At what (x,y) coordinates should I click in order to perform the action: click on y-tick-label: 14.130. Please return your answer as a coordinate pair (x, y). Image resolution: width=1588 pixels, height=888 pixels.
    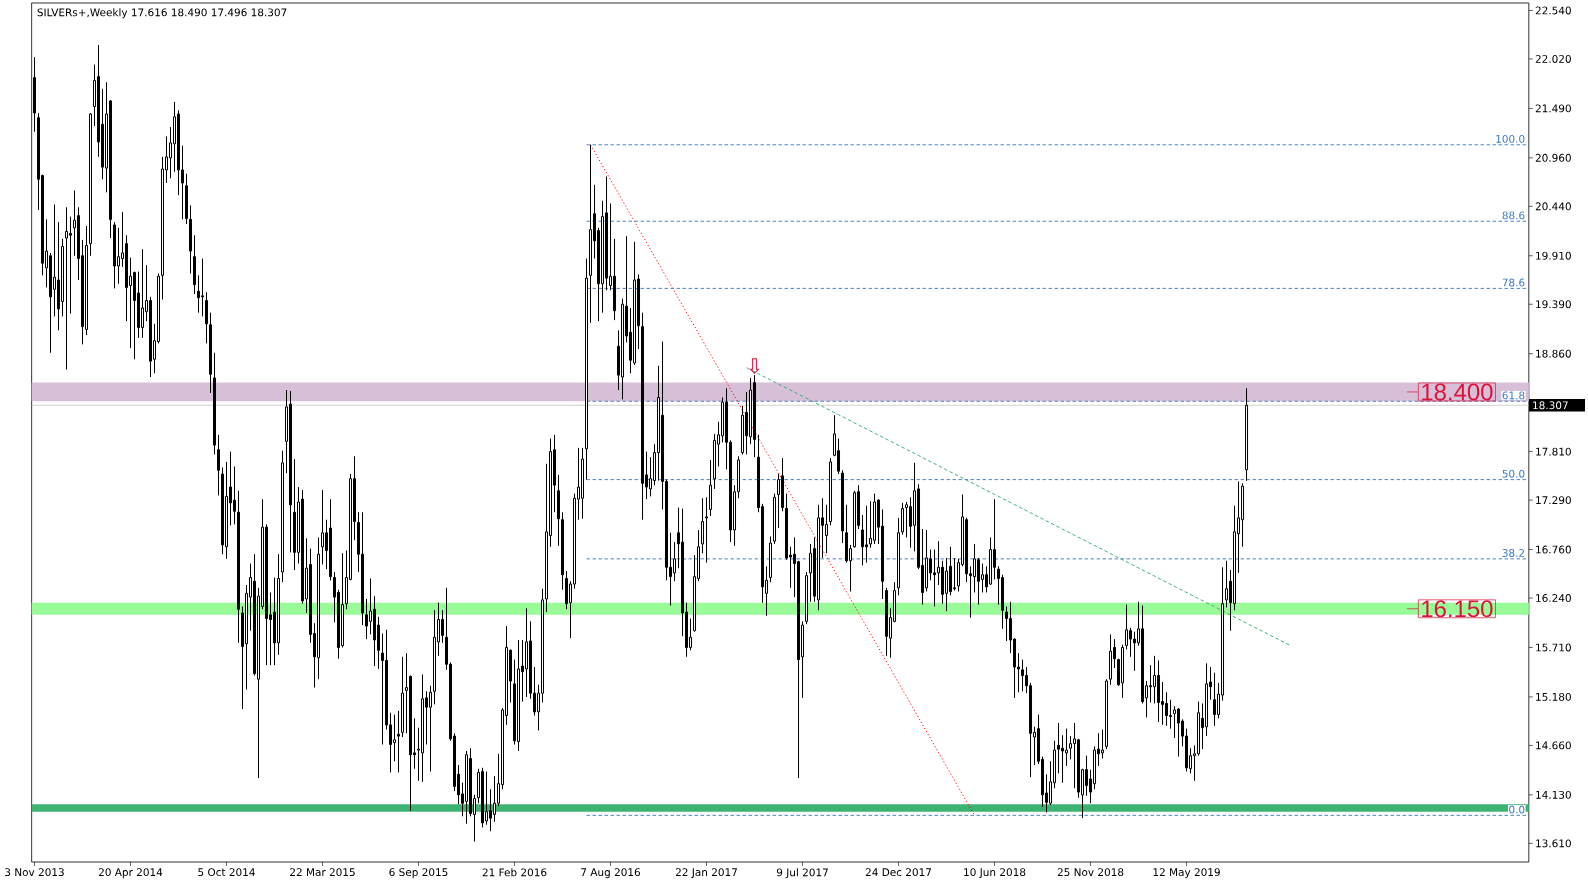
    Looking at the image, I should click on (1553, 794).